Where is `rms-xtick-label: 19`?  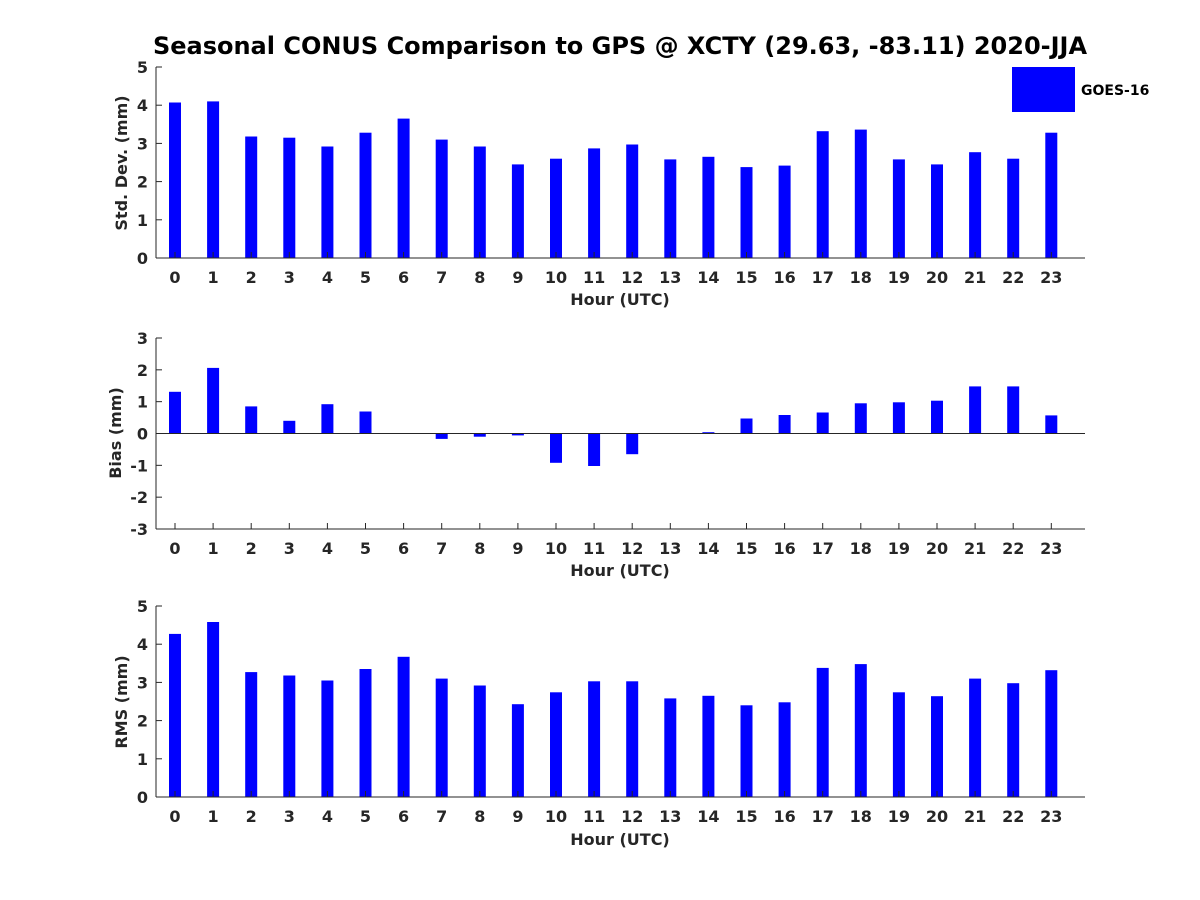 rms-xtick-label: 19 is located at coordinates (899, 816).